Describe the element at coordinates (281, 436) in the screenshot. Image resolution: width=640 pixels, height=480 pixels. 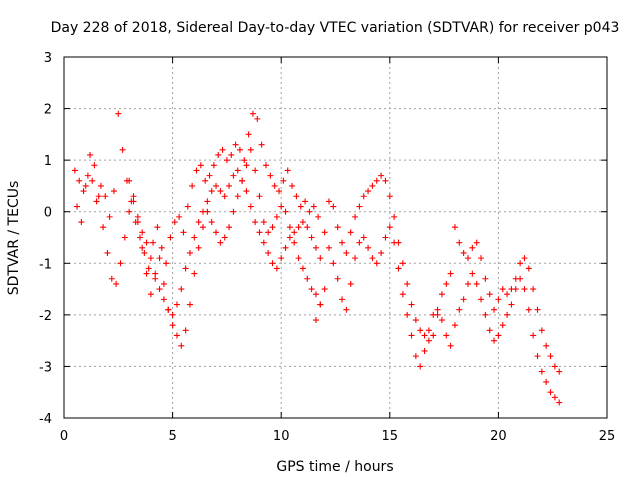
I see `x-tick-label: 10` at that location.